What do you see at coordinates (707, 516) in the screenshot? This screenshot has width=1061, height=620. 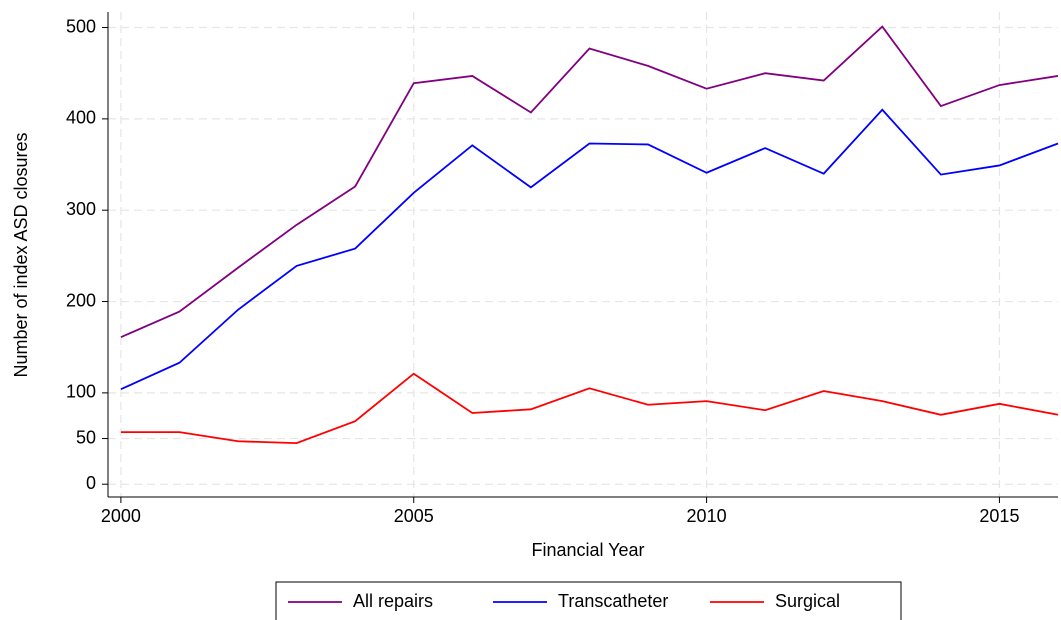 I see `x-tick-label: 2010` at bounding box center [707, 516].